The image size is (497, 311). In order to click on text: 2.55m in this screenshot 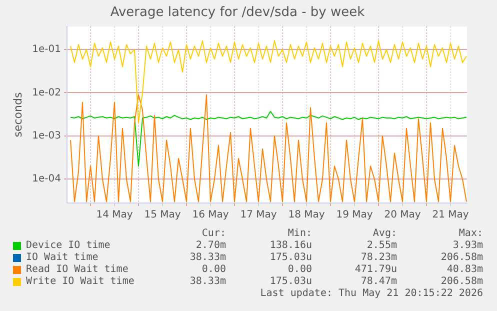, I will do `click(381, 246)`.